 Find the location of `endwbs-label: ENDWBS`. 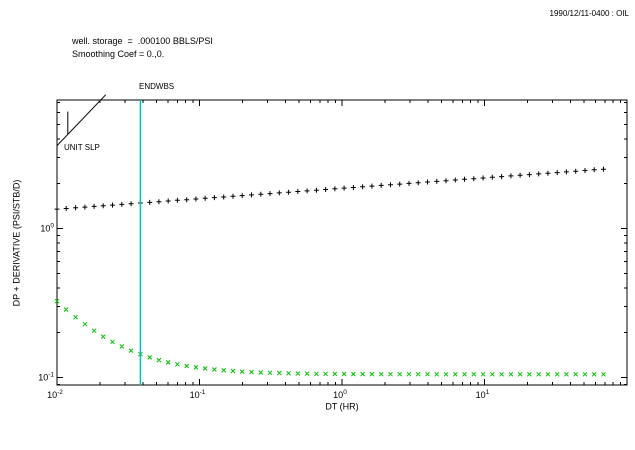

endwbs-label: ENDWBS is located at coordinates (157, 86).